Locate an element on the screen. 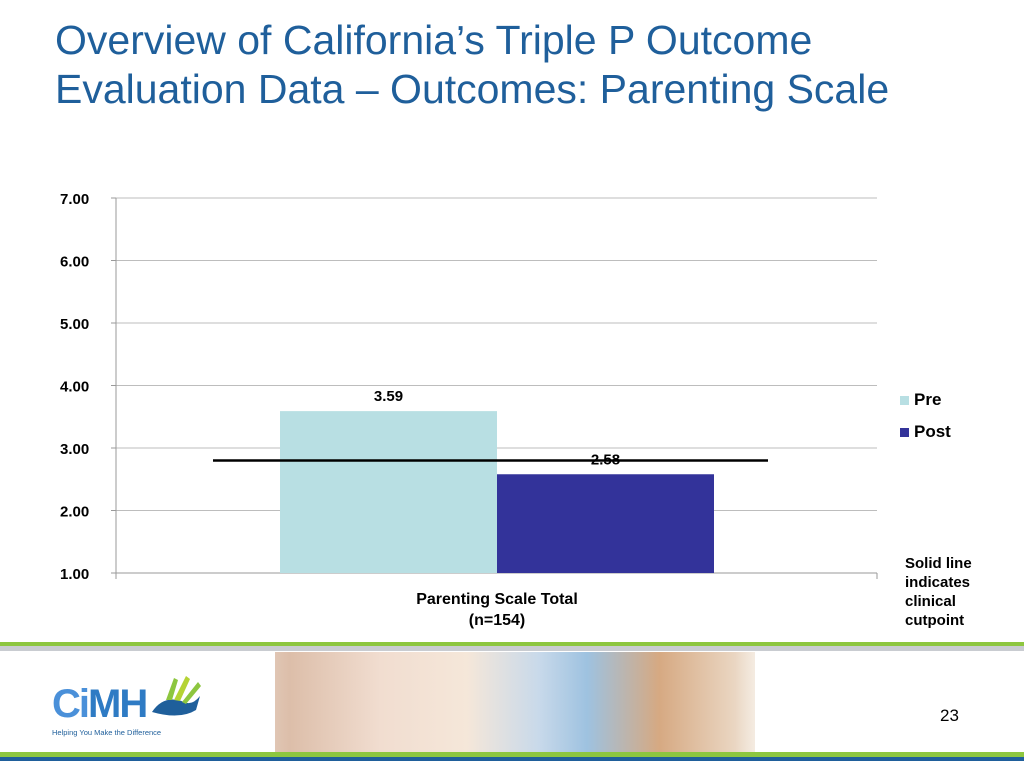 The width and height of the screenshot is (1024, 768). footer-stripe-green is located at coordinates (512, 644).